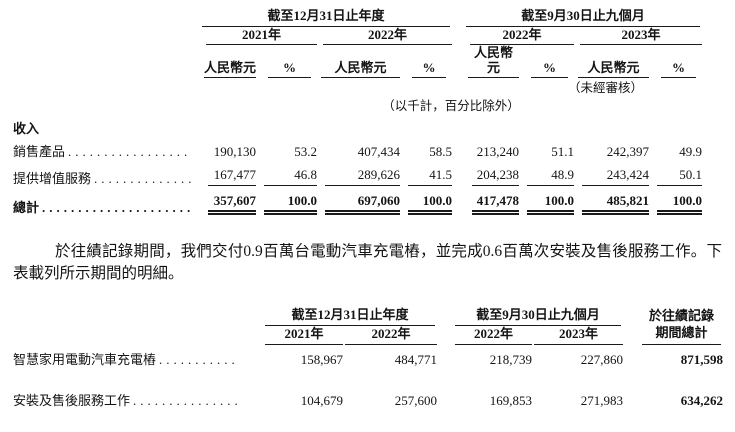  What do you see at coordinates (702, 400) in the screenshot?
I see `total-value: 634,262` at bounding box center [702, 400].